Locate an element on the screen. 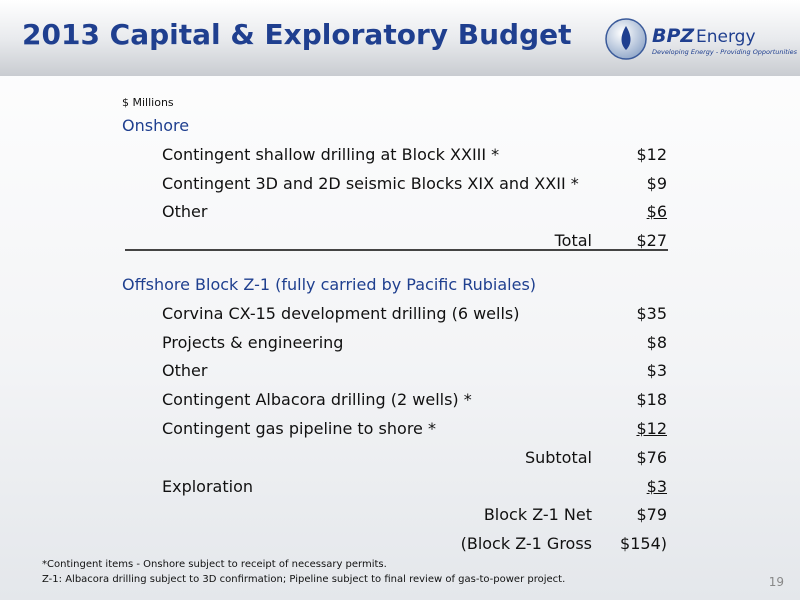 Image resolution: width=800 pixels, height=600 pixels. row-label: Exploration is located at coordinates (207, 486).